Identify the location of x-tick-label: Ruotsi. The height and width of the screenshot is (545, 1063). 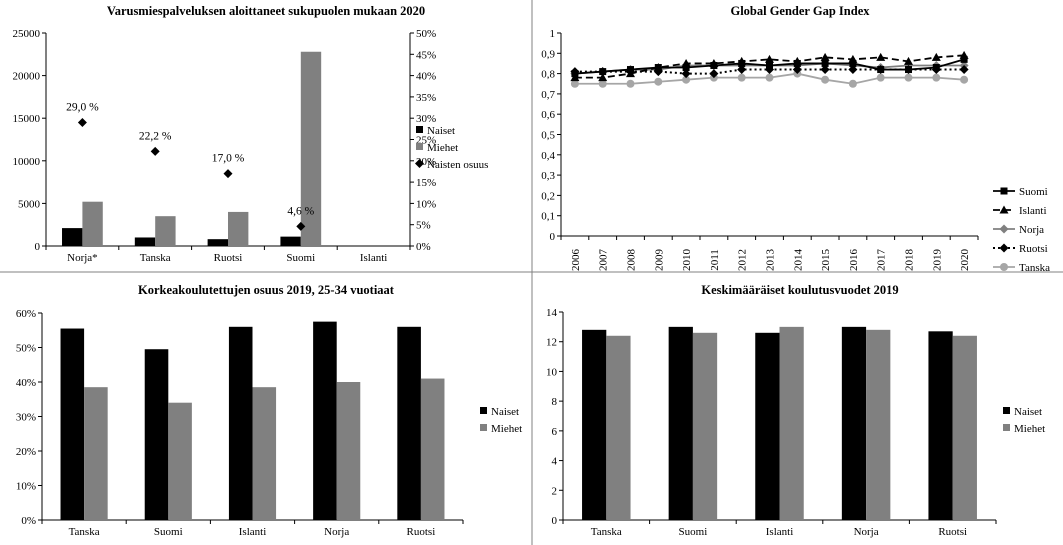
(952, 532).